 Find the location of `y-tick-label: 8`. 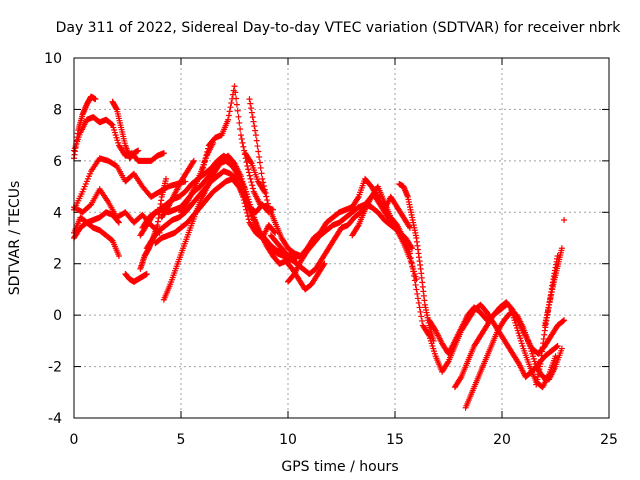

y-tick-label: 8 is located at coordinates (57, 110).